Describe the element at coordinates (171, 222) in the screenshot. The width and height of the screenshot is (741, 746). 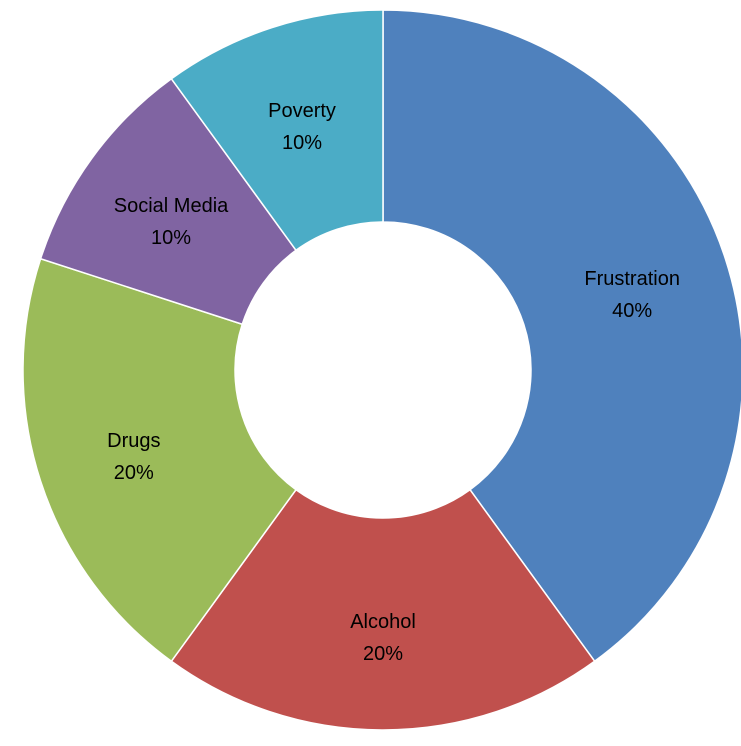
I see `slice-label-social-media: Social Media 10%` at that location.